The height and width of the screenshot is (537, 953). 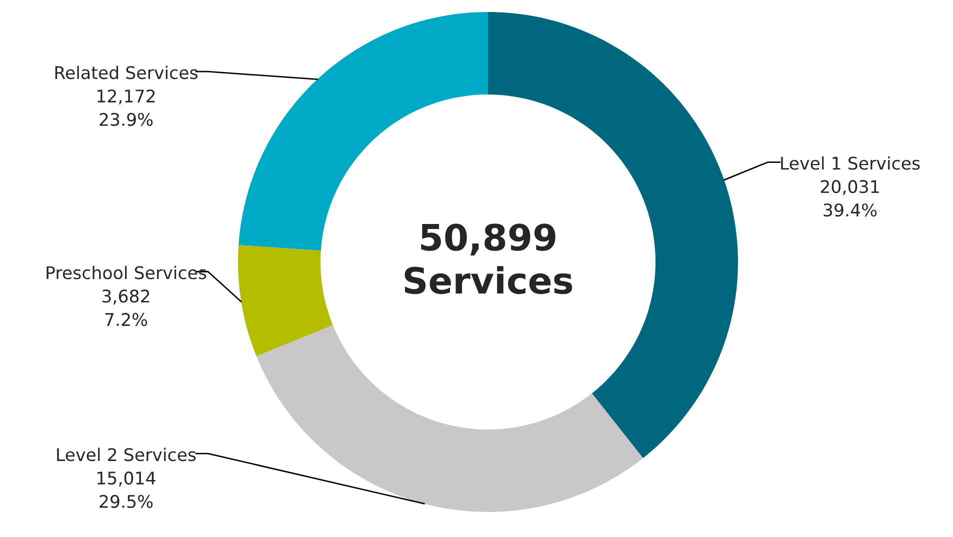 I want to click on slice-label: Level 1 Services, so click(x=850, y=163).